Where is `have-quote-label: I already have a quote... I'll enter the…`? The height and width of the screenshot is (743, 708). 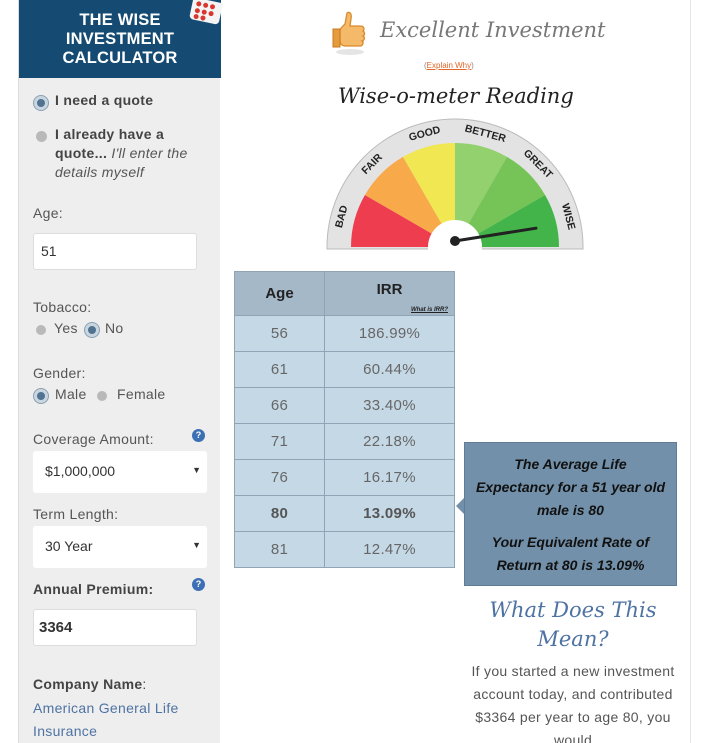
have-quote-label: I already have a quote... I'll enter the… is located at coordinates (135, 153).